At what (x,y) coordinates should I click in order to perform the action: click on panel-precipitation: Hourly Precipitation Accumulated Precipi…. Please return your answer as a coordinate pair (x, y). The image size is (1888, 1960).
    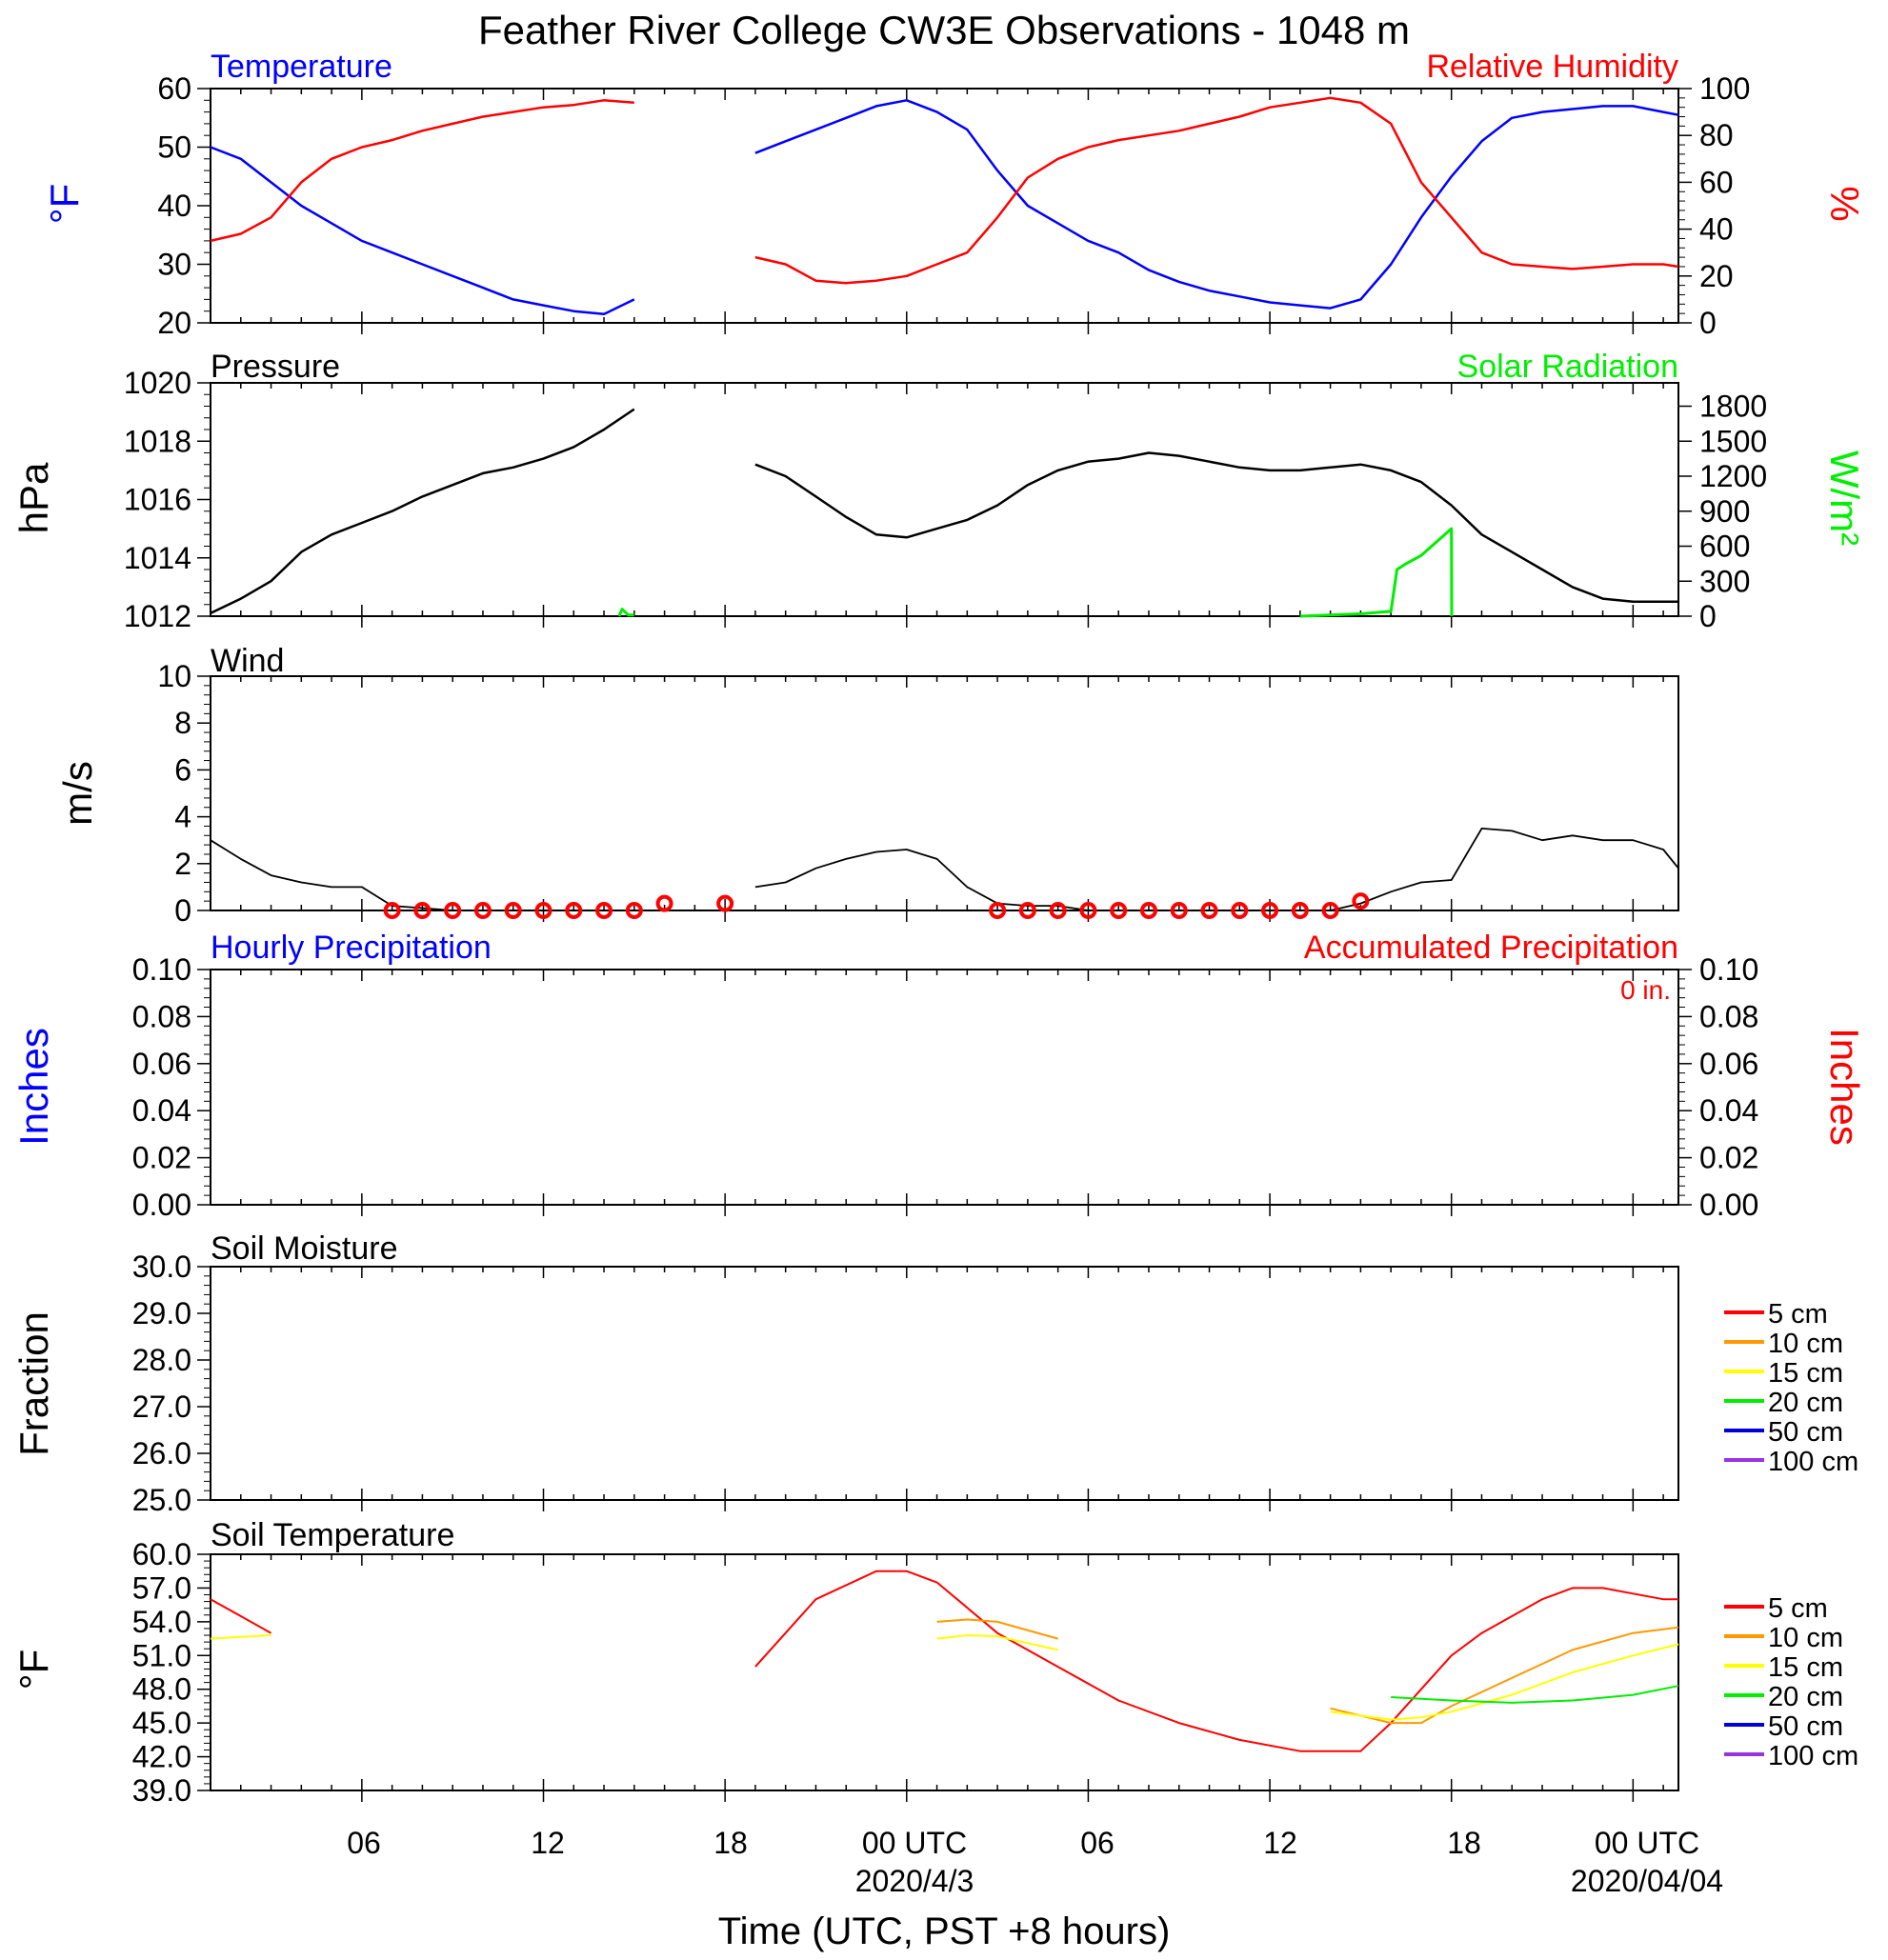
    Looking at the image, I should click on (939, 1076).